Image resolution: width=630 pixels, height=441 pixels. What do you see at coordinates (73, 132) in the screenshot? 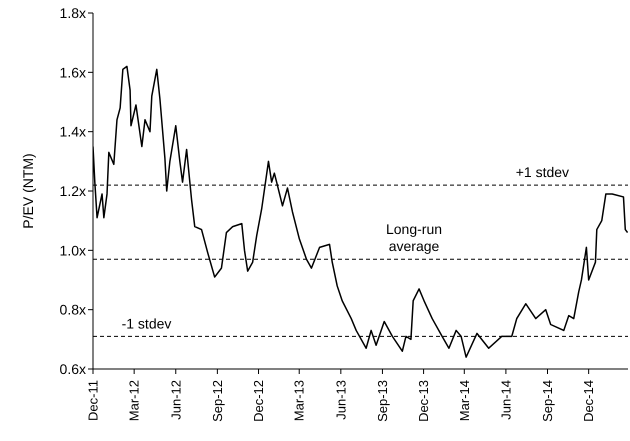
I see `y-tick-label: 1.4x` at bounding box center [73, 132].